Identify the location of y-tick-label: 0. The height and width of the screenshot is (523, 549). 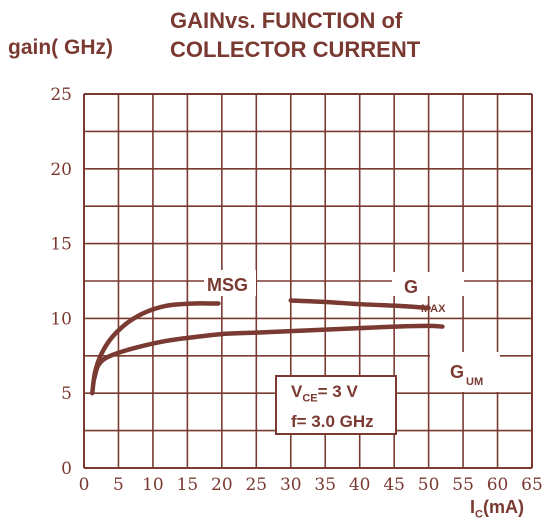
(66, 469).